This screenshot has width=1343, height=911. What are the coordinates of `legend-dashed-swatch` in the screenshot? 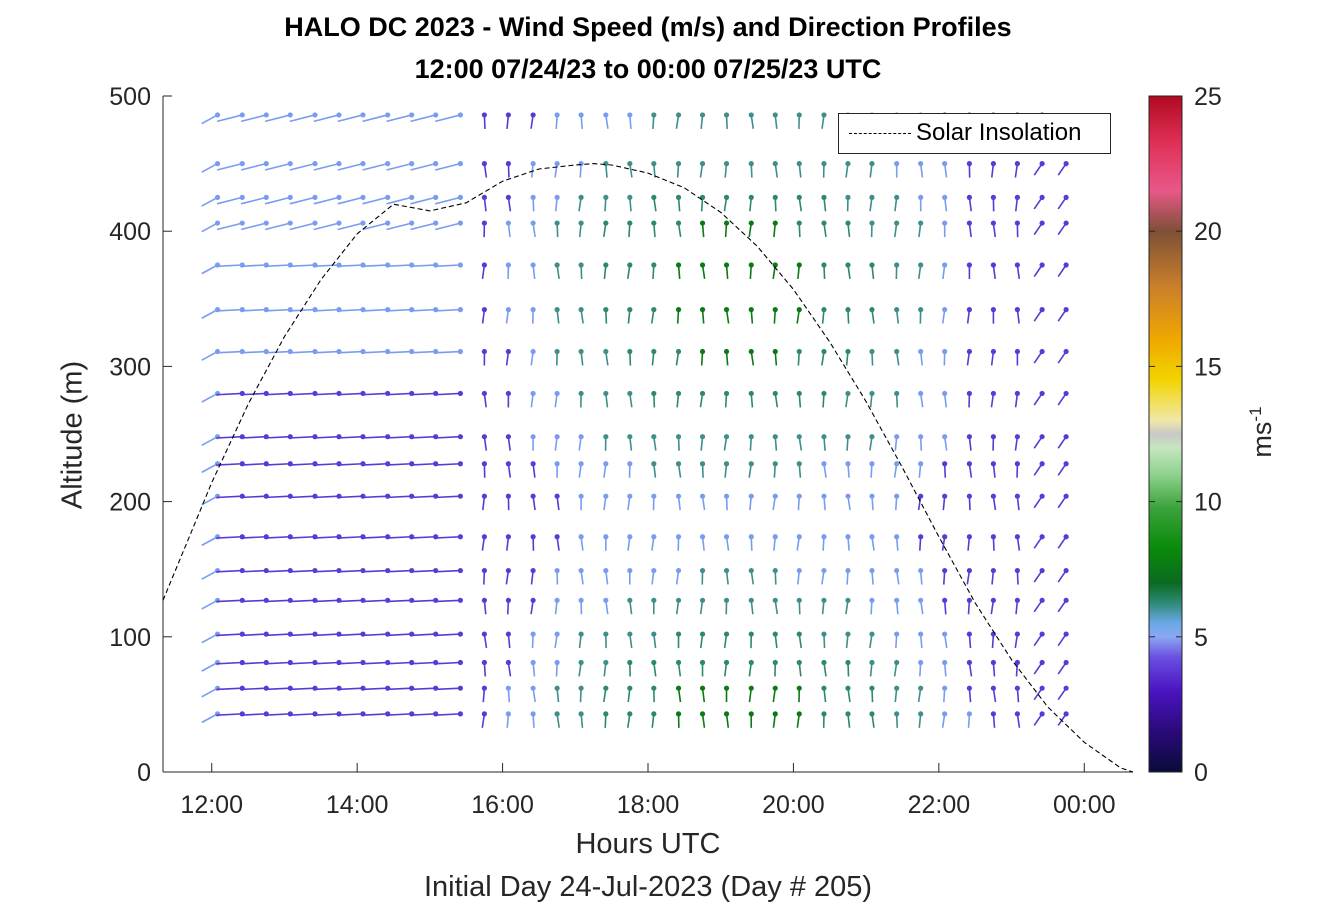 It's located at (880, 133).